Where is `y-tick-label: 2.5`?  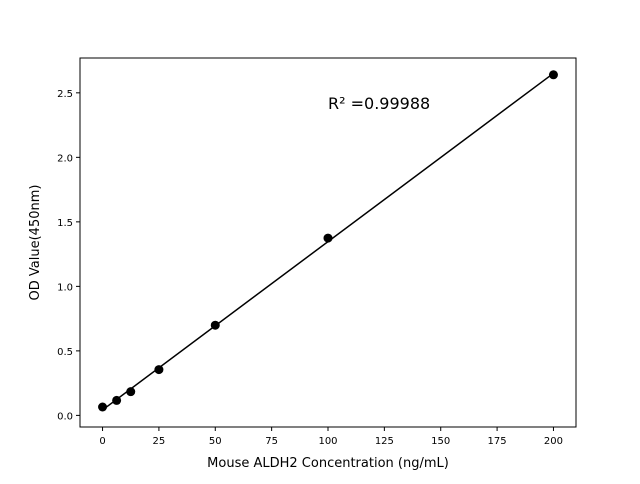
y-tick-label: 2.5 is located at coordinates (65, 94).